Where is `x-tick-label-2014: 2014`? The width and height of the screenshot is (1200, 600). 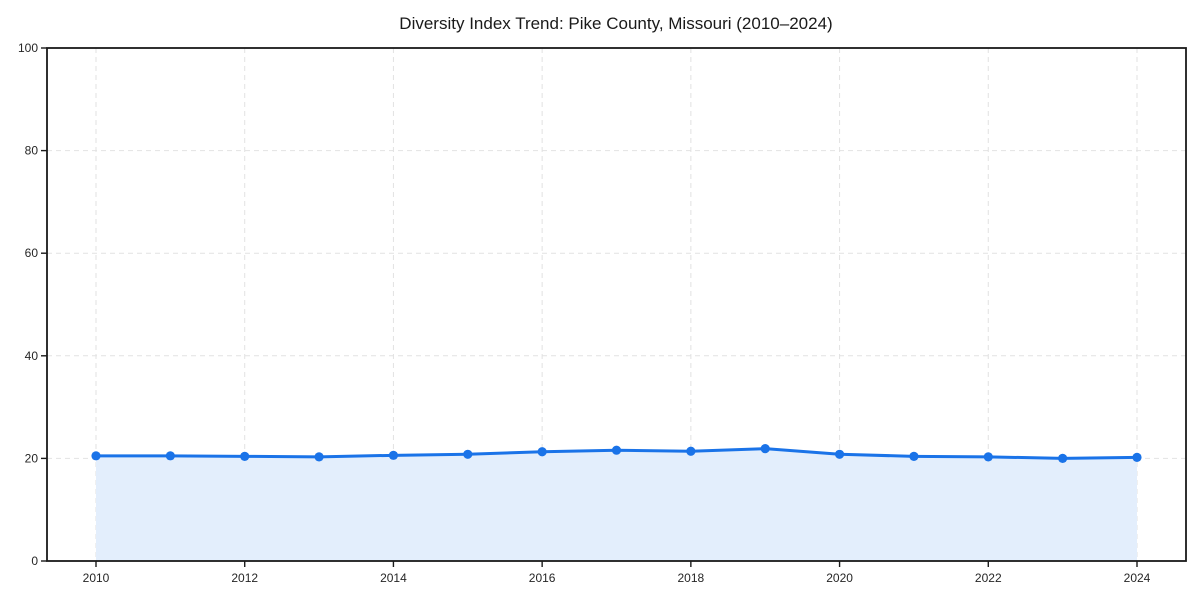 x-tick-label-2014: 2014 is located at coordinates (393, 578).